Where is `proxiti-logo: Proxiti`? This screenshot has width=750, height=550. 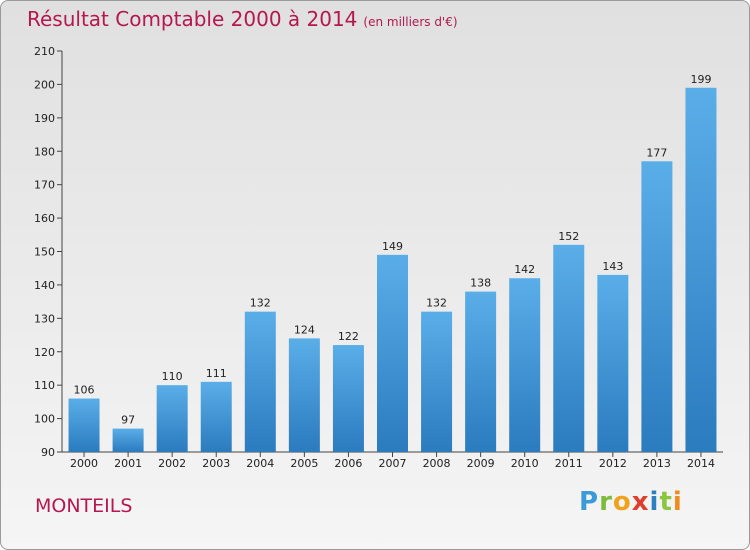
proxiti-logo: Proxiti is located at coordinates (631, 502).